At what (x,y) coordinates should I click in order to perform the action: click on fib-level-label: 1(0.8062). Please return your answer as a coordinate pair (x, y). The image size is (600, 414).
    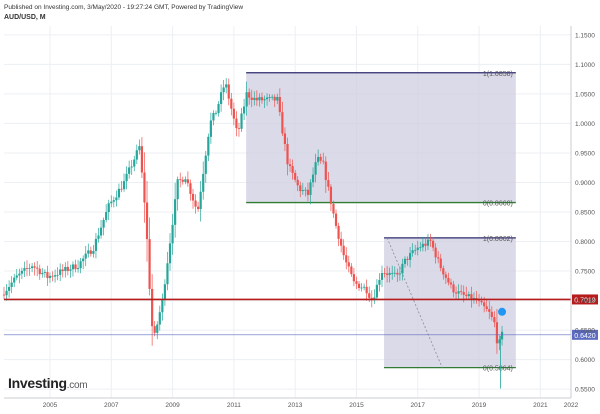
    Looking at the image, I should click on (498, 239).